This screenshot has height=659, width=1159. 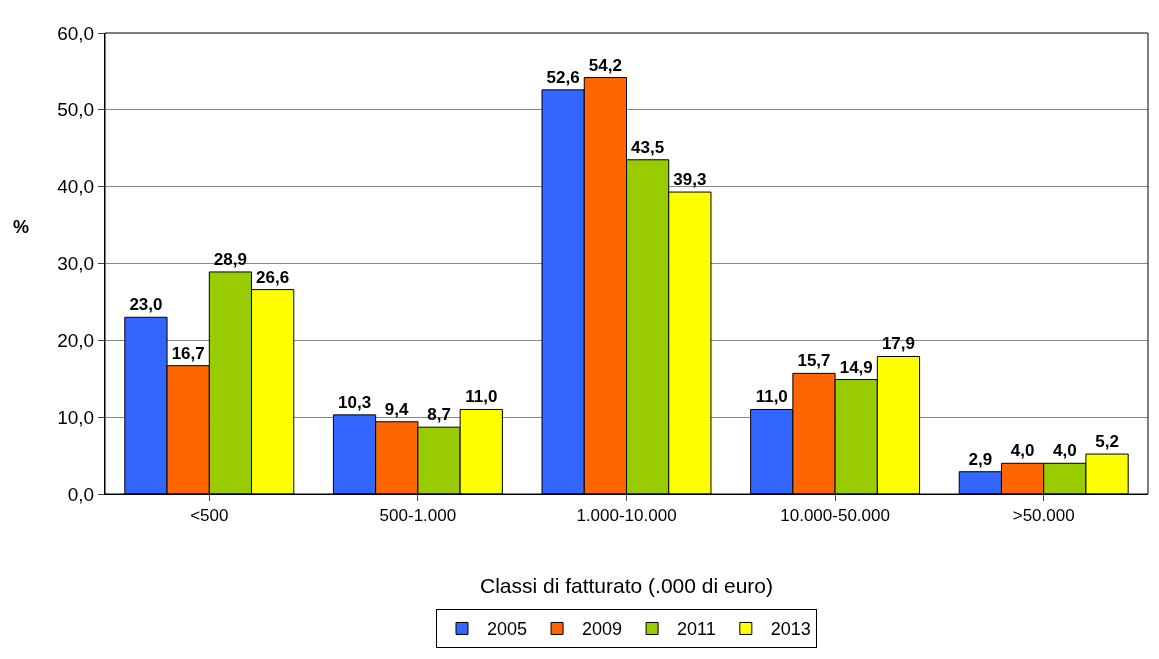 What do you see at coordinates (273, 277) in the screenshot?
I see `data-label: 26,6` at bounding box center [273, 277].